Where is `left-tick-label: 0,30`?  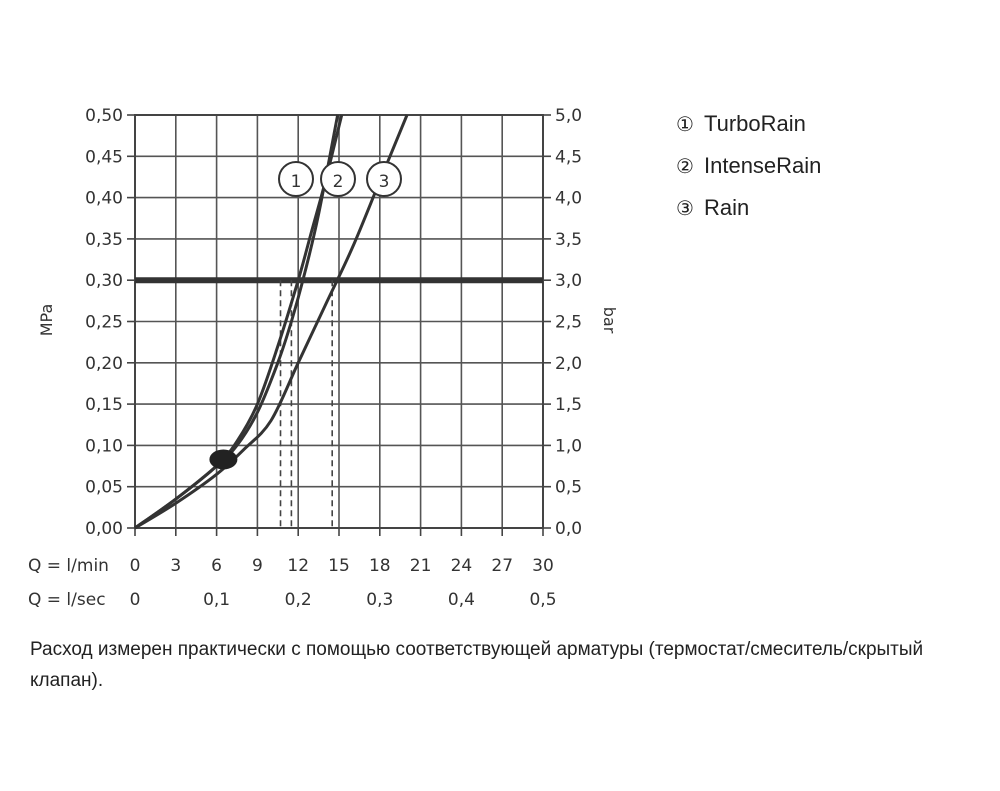 left-tick-label: 0,30 is located at coordinates (104, 281).